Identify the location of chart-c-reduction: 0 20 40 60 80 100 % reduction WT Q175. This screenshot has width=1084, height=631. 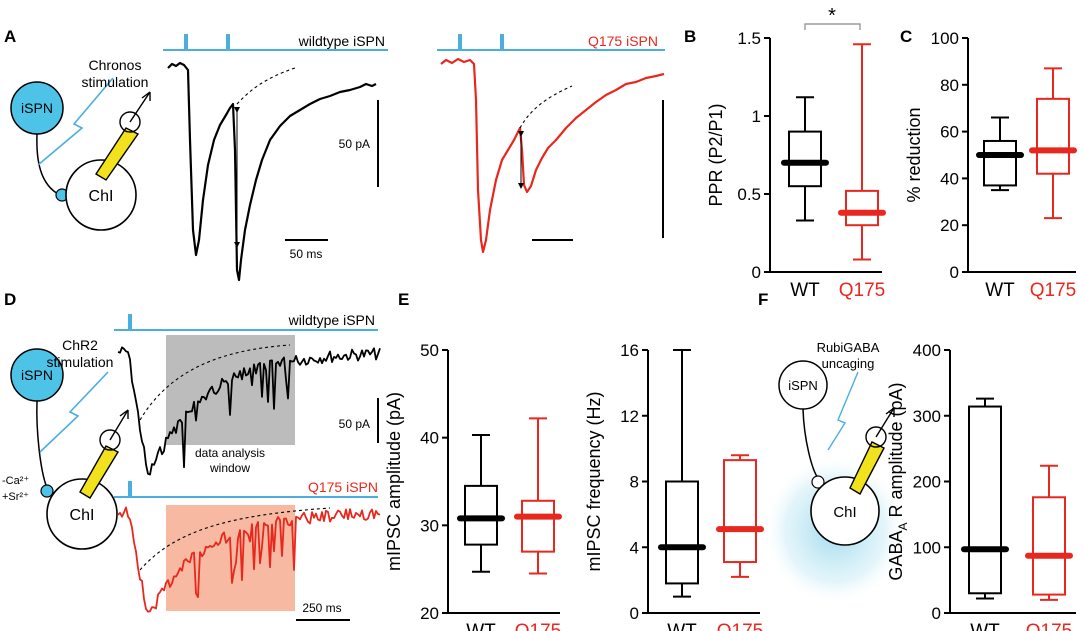
(990, 165).